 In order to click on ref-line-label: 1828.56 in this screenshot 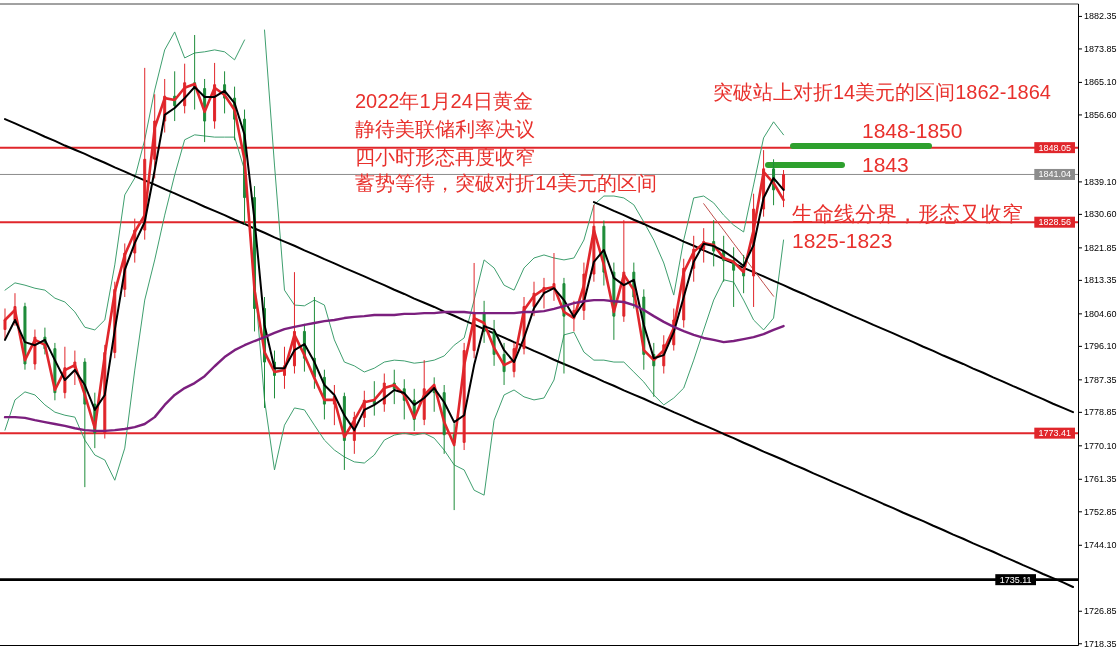, I will do `click(1054, 222)`.